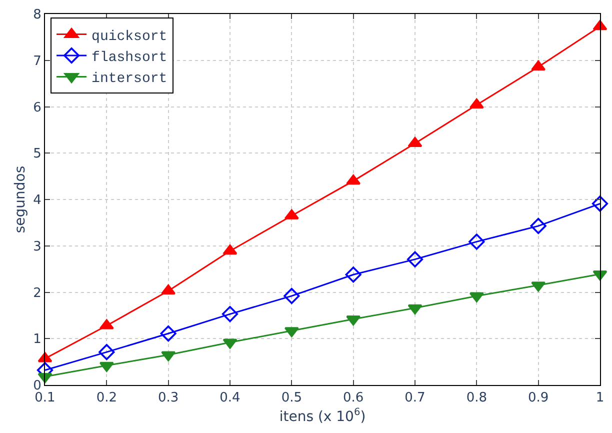 The image size is (612, 433). Describe the element at coordinates (130, 36) in the screenshot. I see `legend-label: quicksort` at that location.